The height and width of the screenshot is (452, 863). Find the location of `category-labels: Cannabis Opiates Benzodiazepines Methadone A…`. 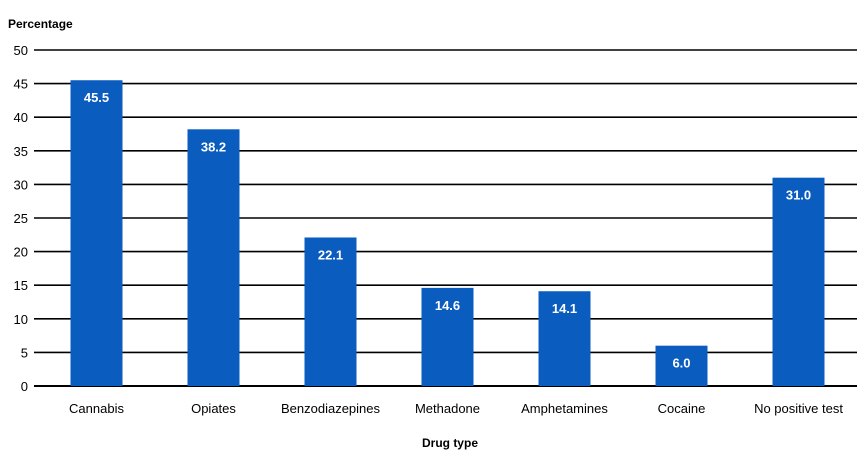

category-labels: Cannabis Opiates Benzodiazepines Methadone A… is located at coordinates (456, 408).